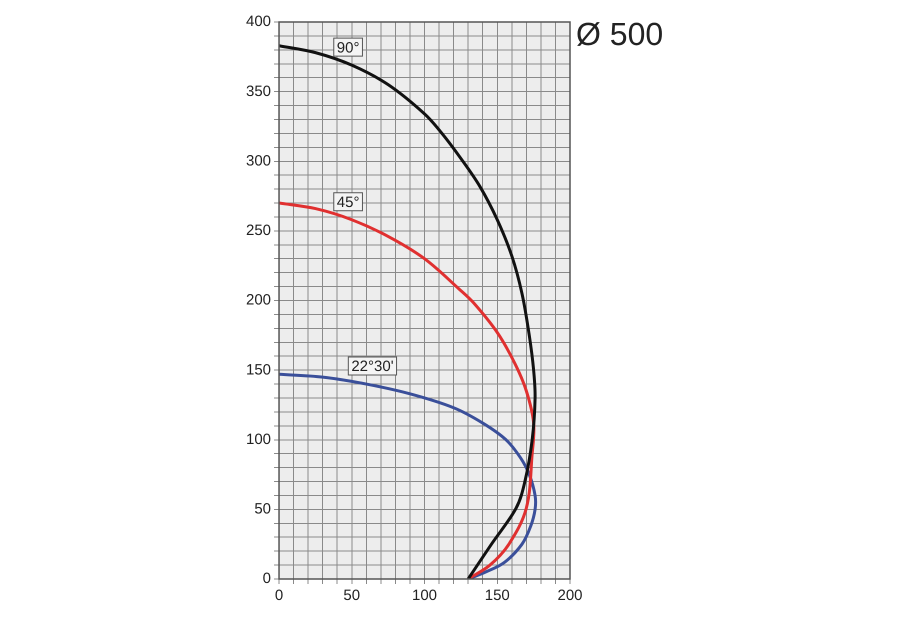 The width and height of the screenshot is (900, 620). I want to click on y-tick-label: 200, so click(259, 300).